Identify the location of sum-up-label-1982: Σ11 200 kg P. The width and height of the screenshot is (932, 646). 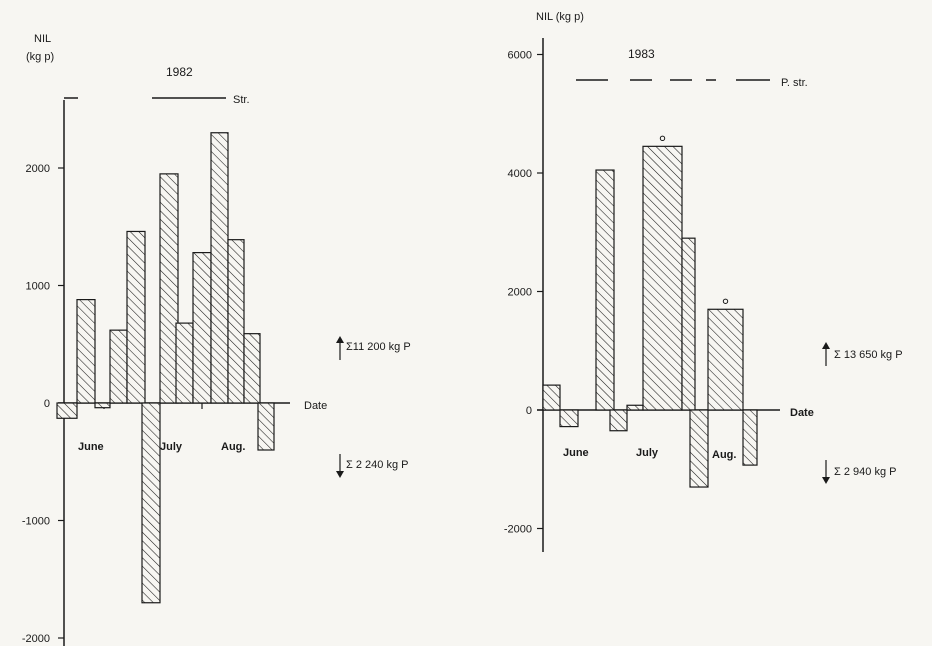
(378, 347).